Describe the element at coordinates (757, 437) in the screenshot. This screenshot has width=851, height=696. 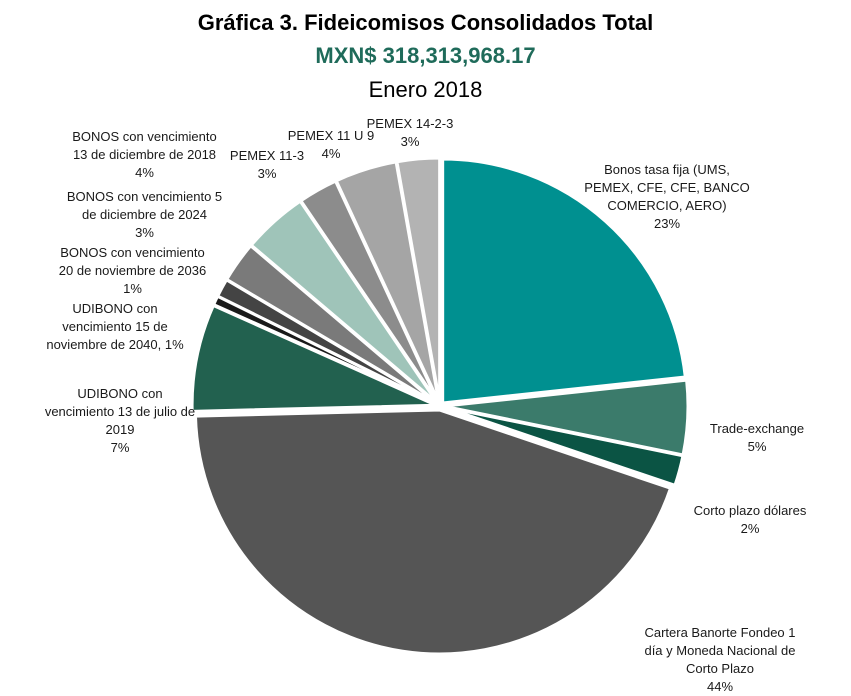
I see `slice-label-trade-exchange: Trade-exchange 5%` at that location.